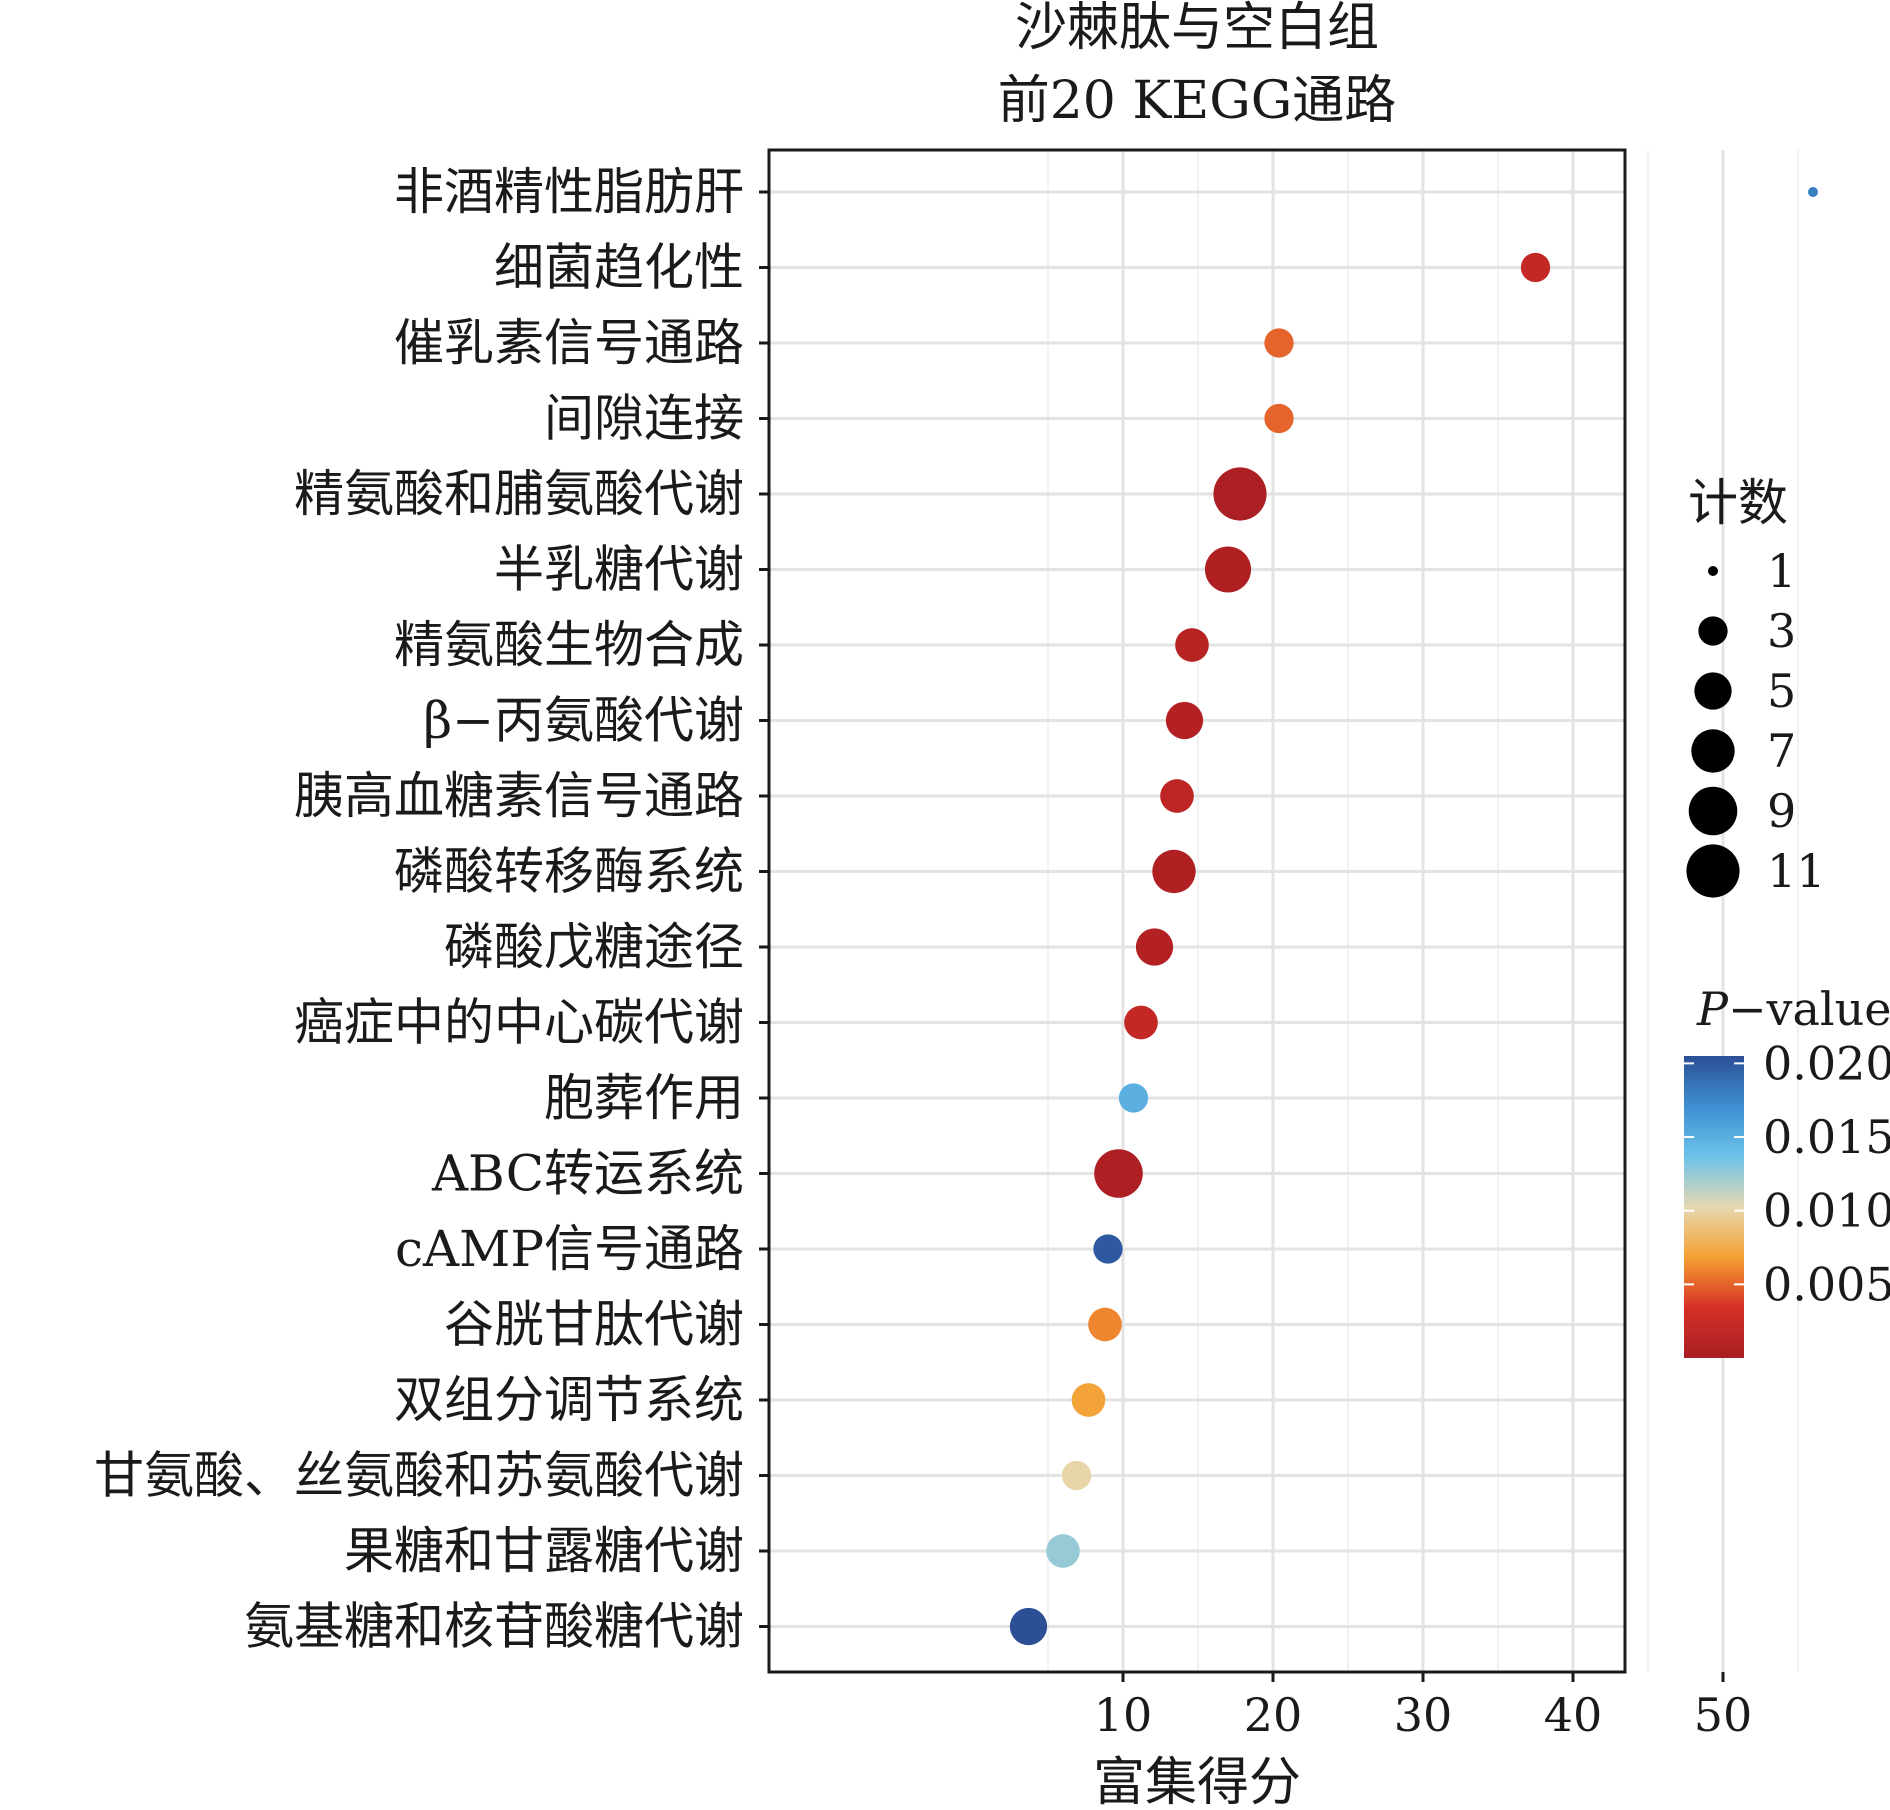 The width and height of the screenshot is (1890, 1810). What do you see at coordinates (1787, 1170) in the screenshot?
I see `color-legend: P−value 0.020 0.015 0.010 0.005` at bounding box center [1787, 1170].